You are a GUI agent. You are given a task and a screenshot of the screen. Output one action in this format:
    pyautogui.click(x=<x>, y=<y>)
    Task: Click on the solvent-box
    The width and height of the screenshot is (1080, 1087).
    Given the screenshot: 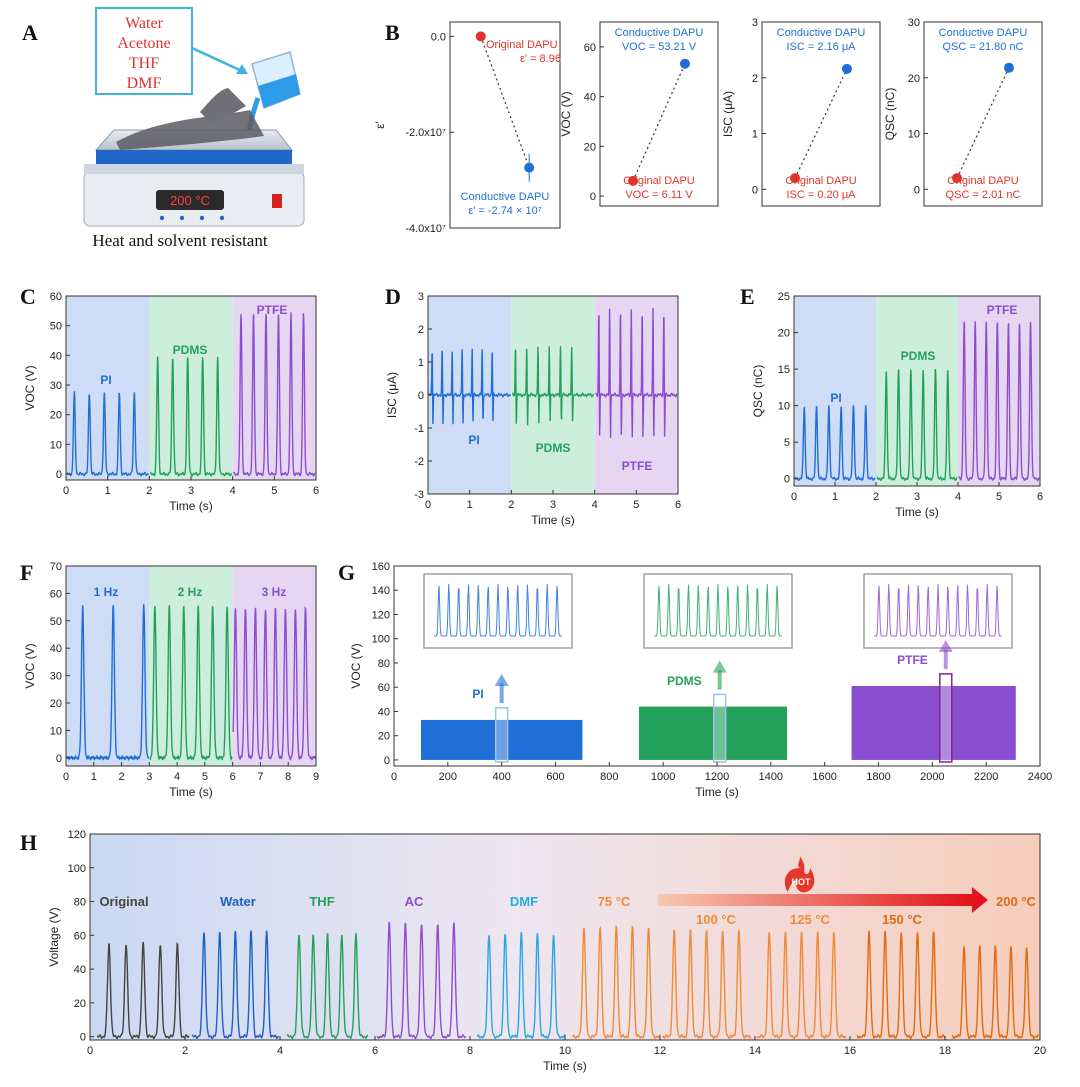 What is the action you would take?
    pyautogui.click(x=144, y=51)
    